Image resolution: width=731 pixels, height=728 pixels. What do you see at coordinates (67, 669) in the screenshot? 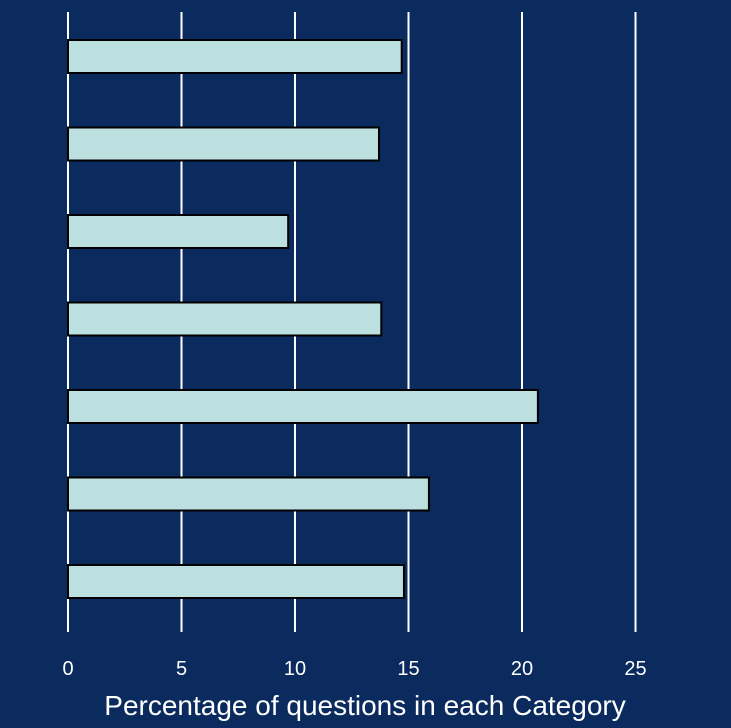
I see `x-tick-label-0: 0` at bounding box center [67, 669].